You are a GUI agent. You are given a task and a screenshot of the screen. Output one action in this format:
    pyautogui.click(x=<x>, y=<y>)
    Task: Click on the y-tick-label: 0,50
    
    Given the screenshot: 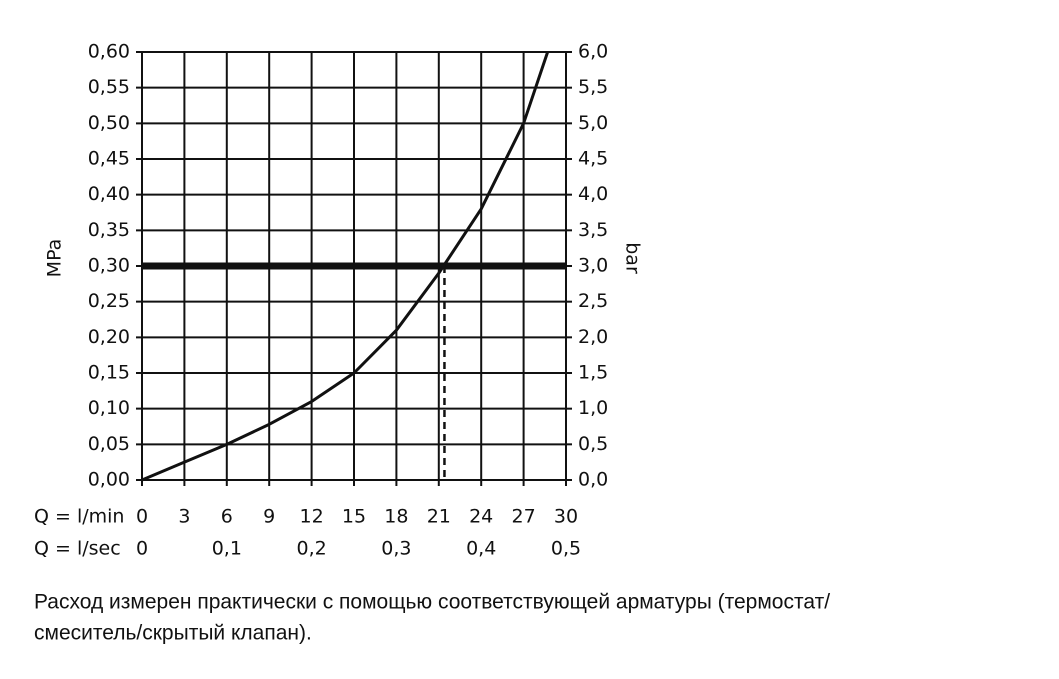 What is the action you would take?
    pyautogui.click(x=109, y=123)
    